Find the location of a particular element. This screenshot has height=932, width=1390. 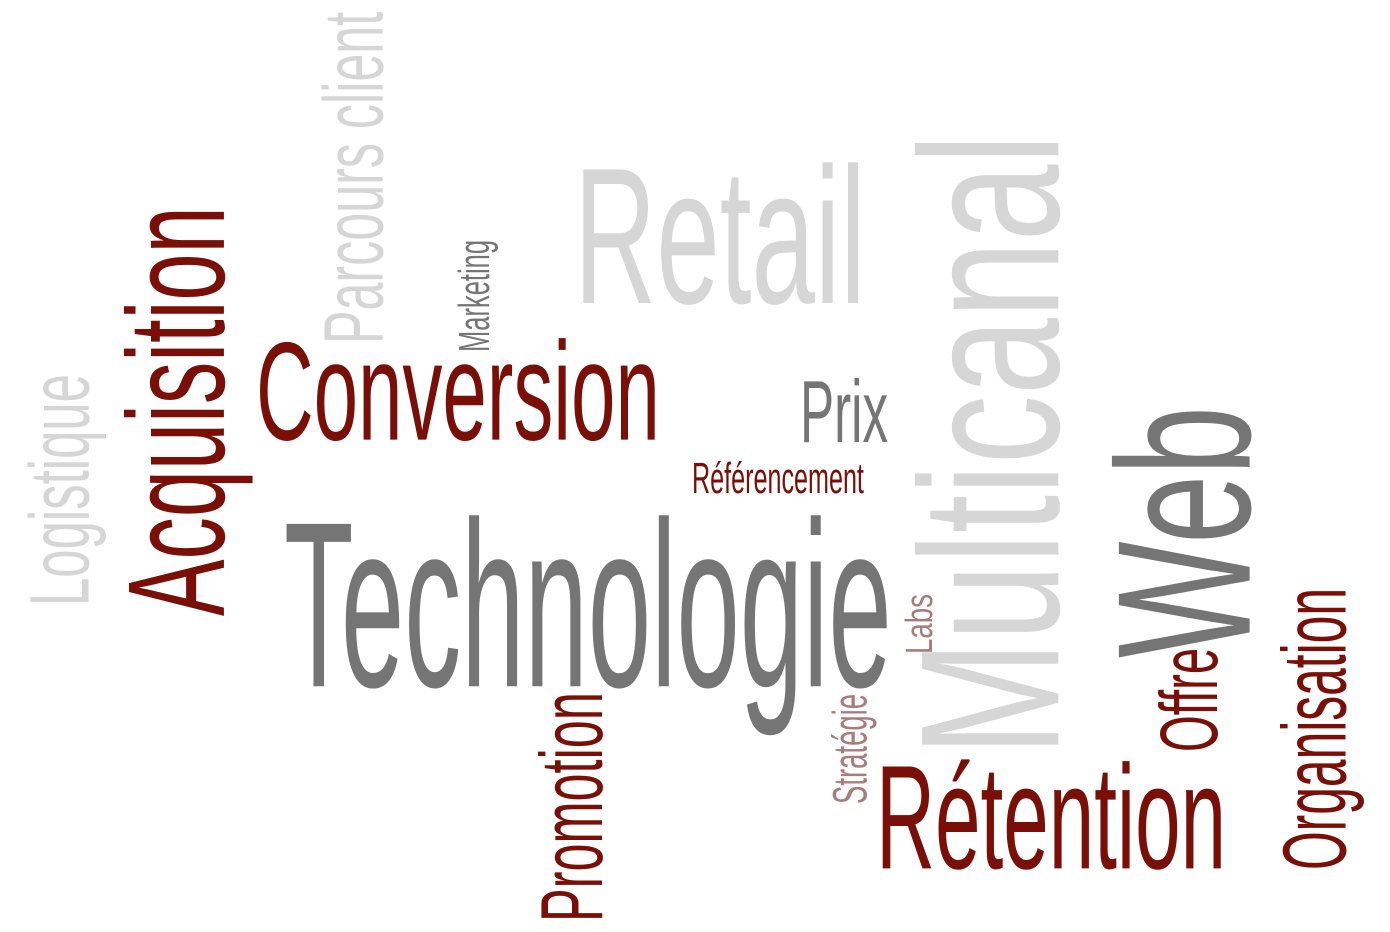

word-referencement: Référencement is located at coordinates (778, 478).